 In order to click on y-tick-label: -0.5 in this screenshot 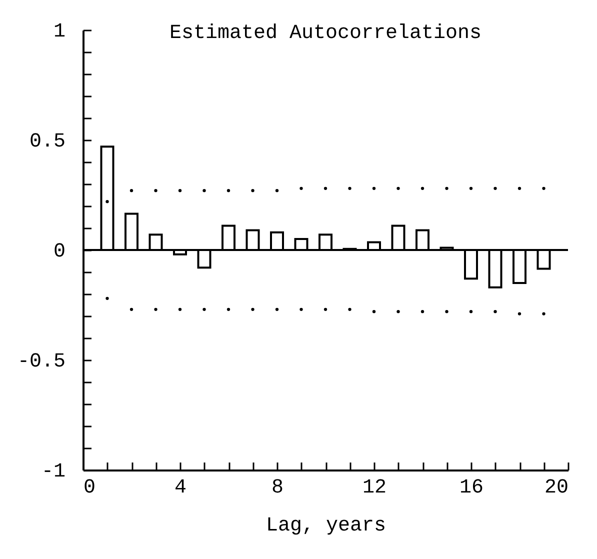, I will do `click(41, 362)`.